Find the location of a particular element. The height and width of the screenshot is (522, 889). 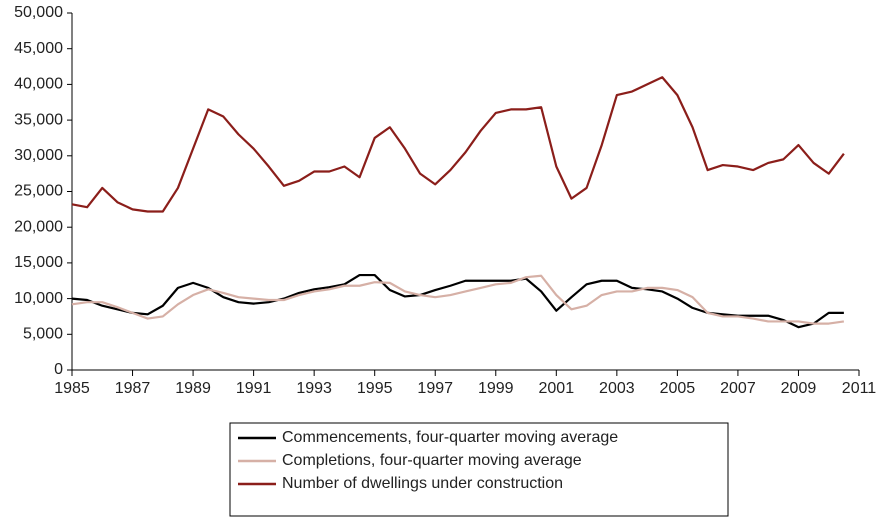

y-tick-label: 50,000 is located at coordinates (38, 12).